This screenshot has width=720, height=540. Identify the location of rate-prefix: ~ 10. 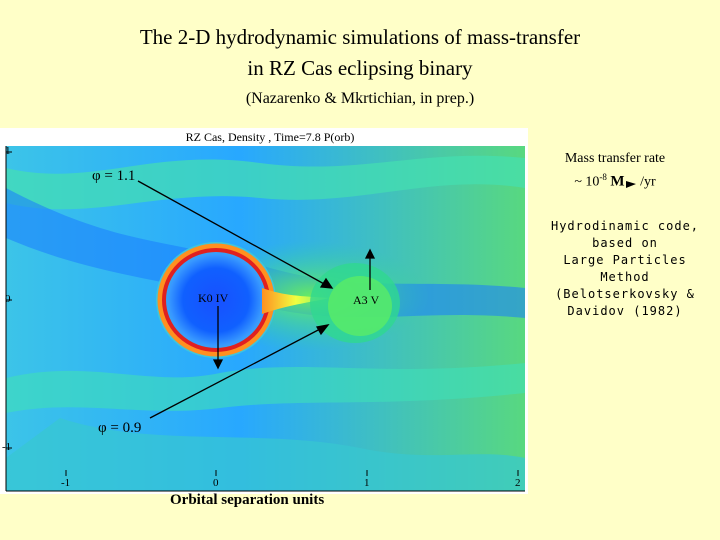
(587, 182).